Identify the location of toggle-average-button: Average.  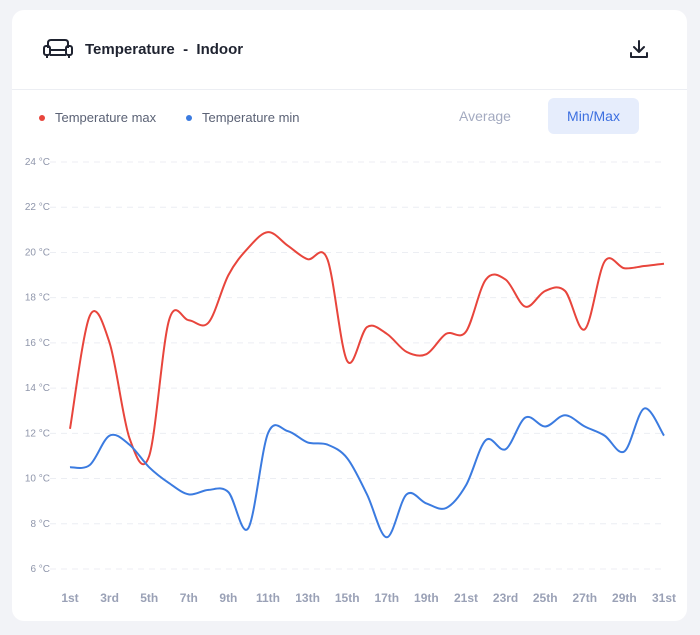
(485, 116).